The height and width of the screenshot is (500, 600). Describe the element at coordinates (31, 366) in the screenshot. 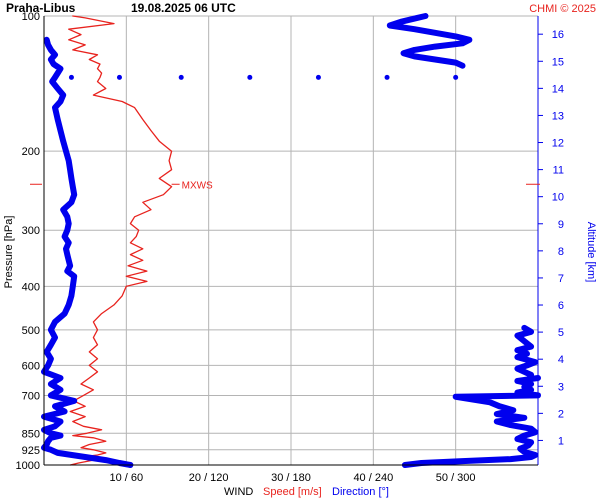

I see `pressure-tick-label: 600` at that location.